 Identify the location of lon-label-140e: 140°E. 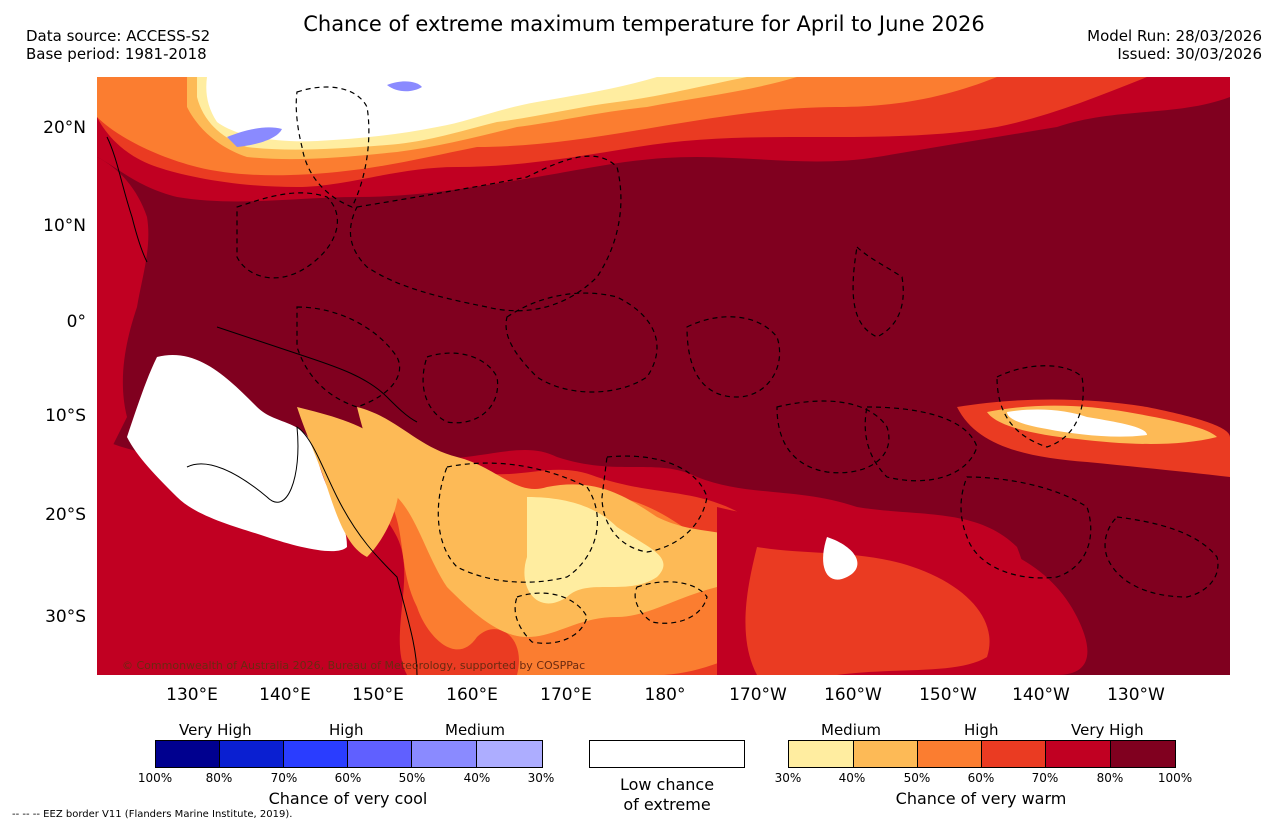
(285, 695).